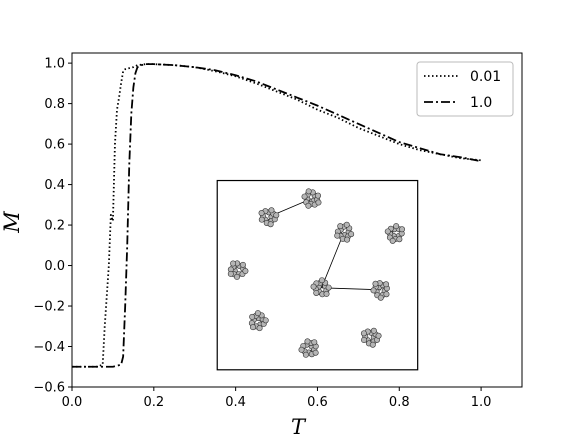 The image size is (581, 436). What do you see at coordinates (399, 402) in the screenshot?
I see `x-tick-label: 0.8` at bounding box center [399, 402].